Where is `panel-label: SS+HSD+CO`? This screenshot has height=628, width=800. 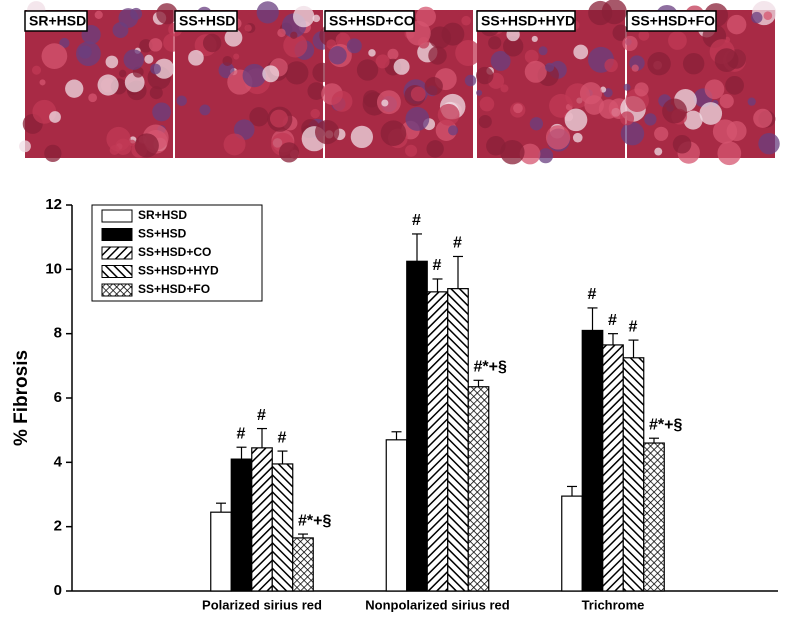 panel-label: SS+HSD+CO is located at coordinates (372, 21).